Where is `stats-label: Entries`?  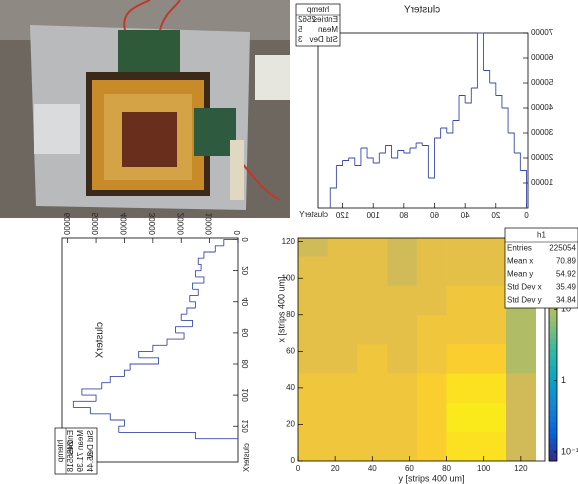
stats-label: Entries is located at coordinates (70, 442).